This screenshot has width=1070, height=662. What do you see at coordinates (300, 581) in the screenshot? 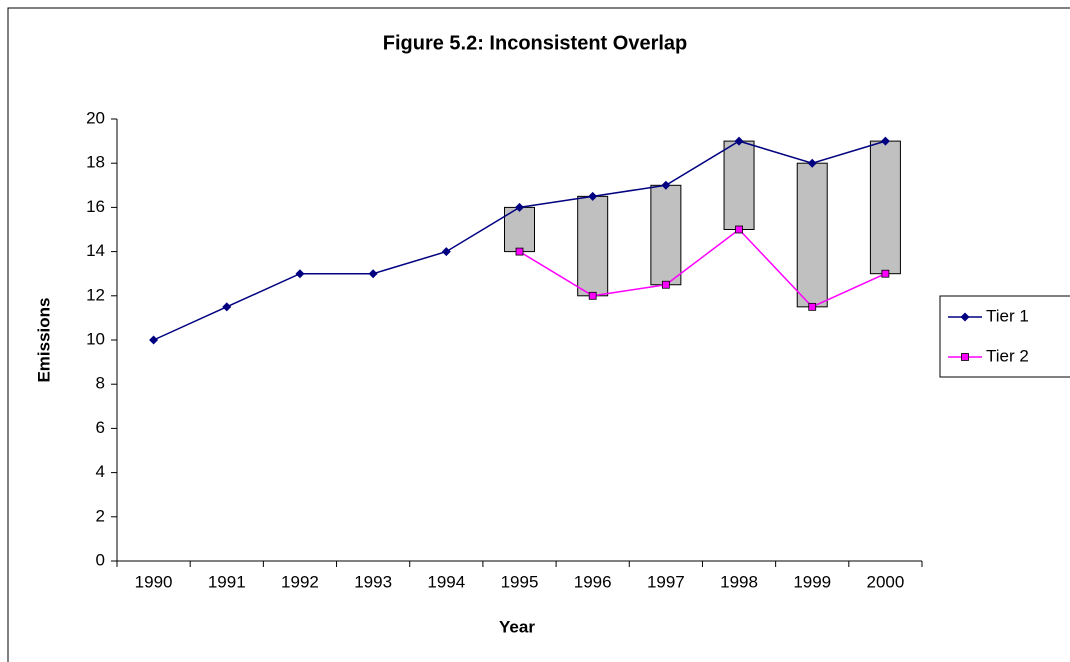
I see `x-tick-label: 1992` at bounding box center [300, 581].